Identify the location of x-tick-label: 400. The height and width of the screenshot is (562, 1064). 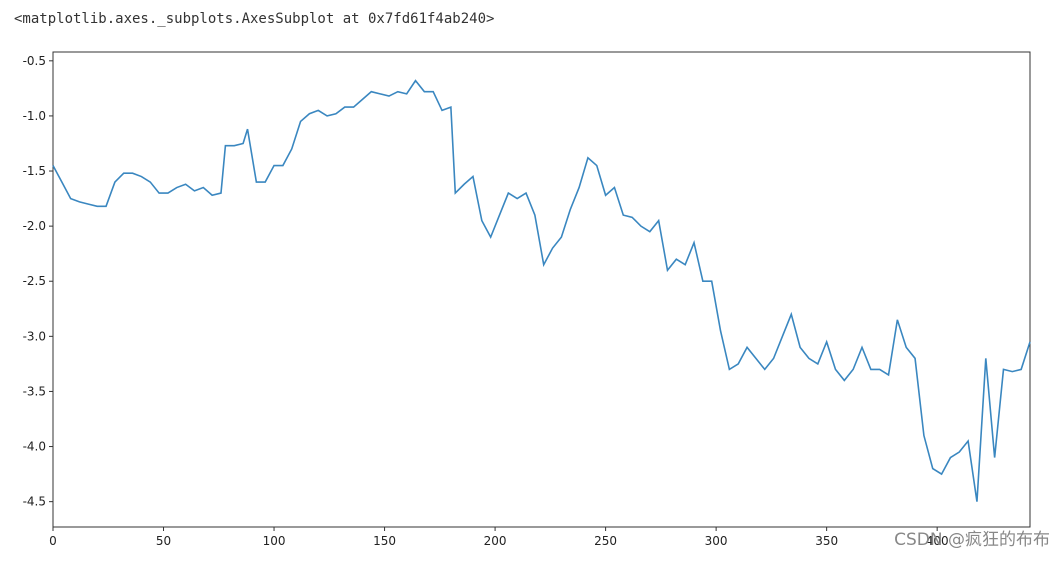
(937, 541).